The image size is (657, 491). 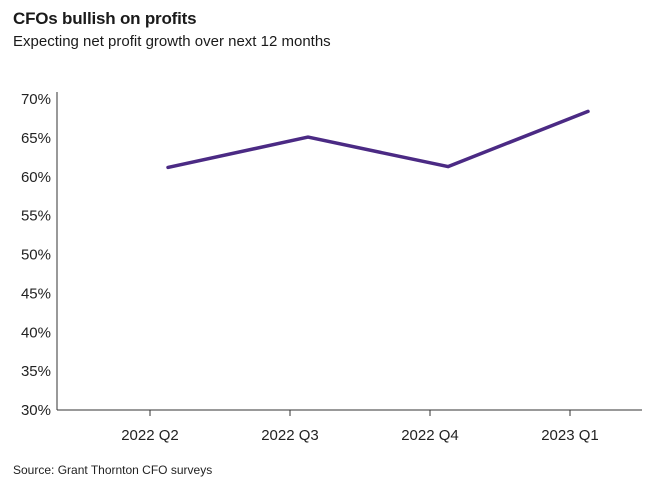 I want to click on y-tick-label: 30%, so click(x=36, y=410).